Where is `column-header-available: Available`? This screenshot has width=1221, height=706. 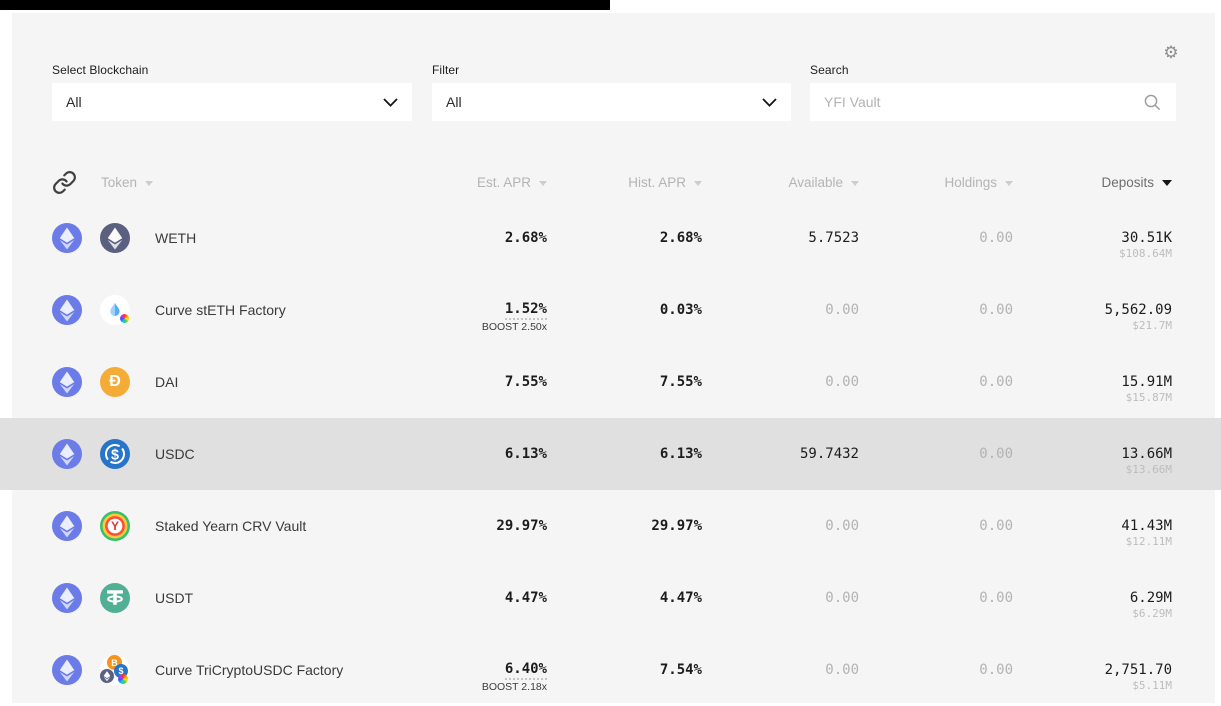
column-header-available: Available is located at coordinates (780, 182).